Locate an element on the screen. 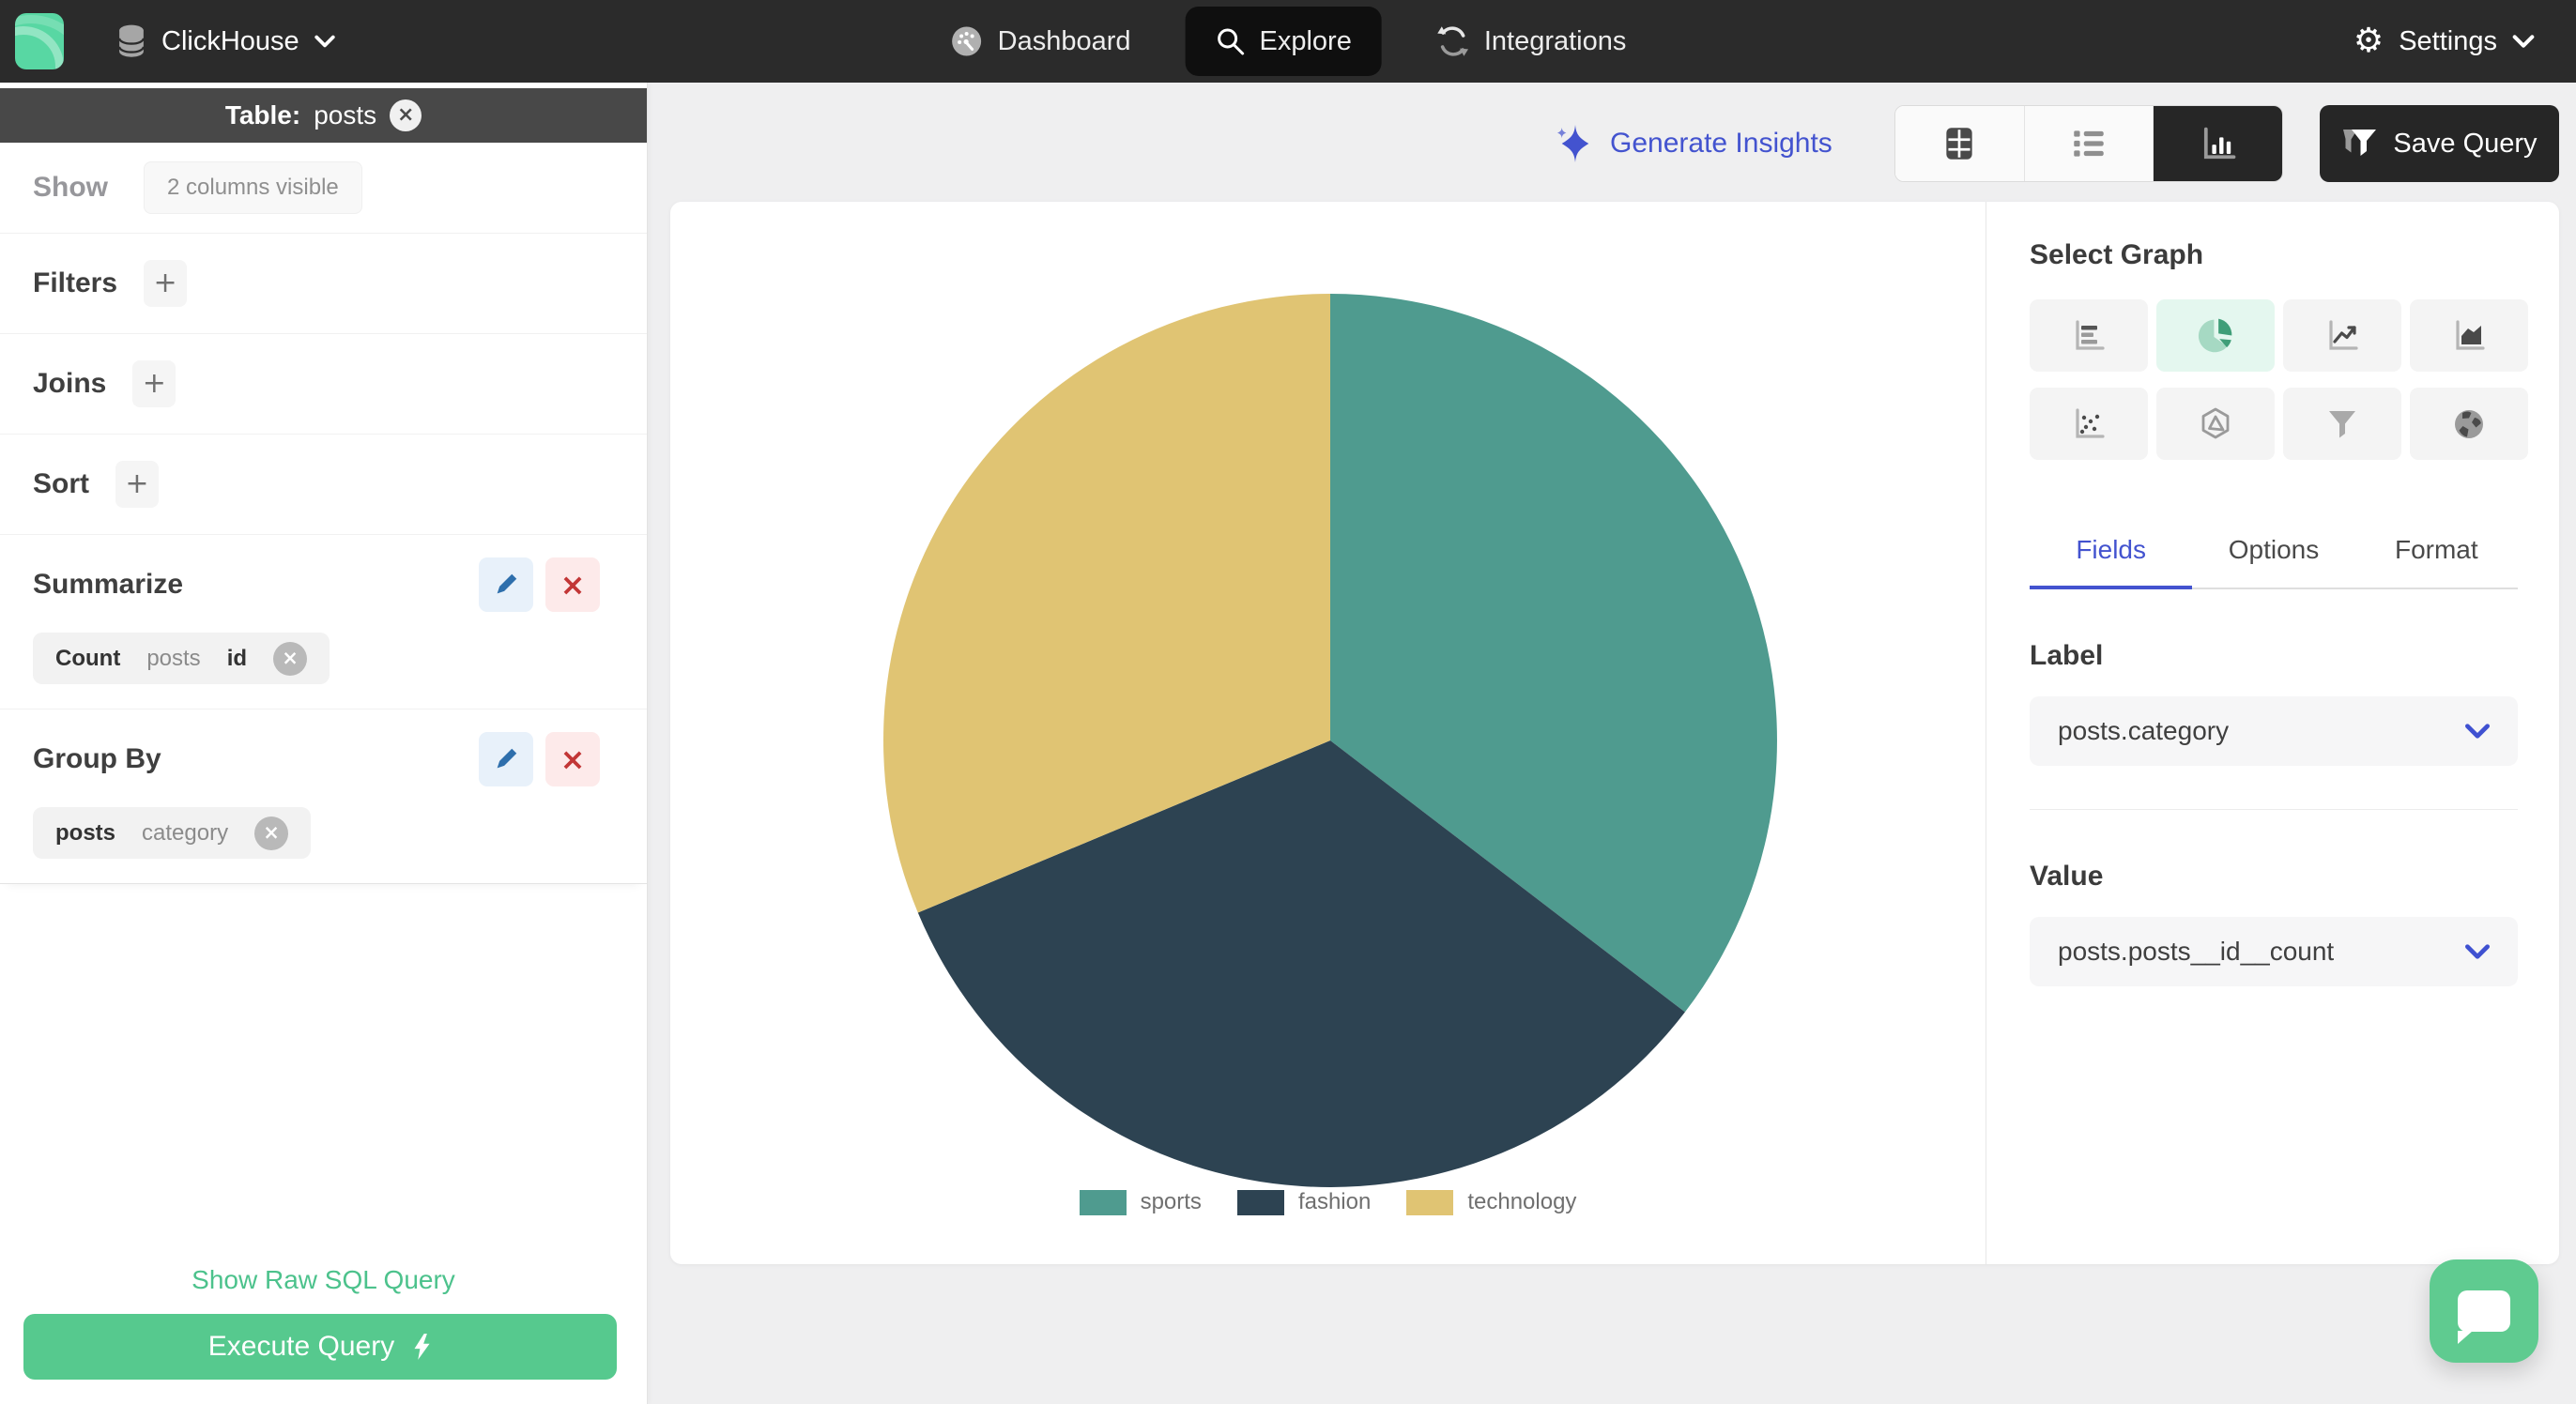  nav-integrations-label: Integrations is located at coordinates (1555, 40).